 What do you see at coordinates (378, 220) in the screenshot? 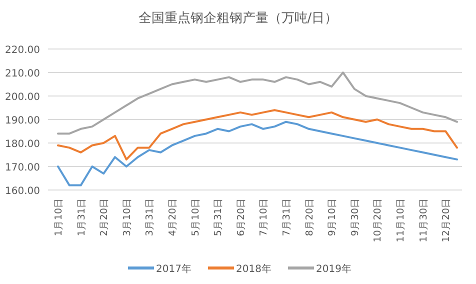
I see `x-tick-label: 10月20日` at bounding box center [378, 220].